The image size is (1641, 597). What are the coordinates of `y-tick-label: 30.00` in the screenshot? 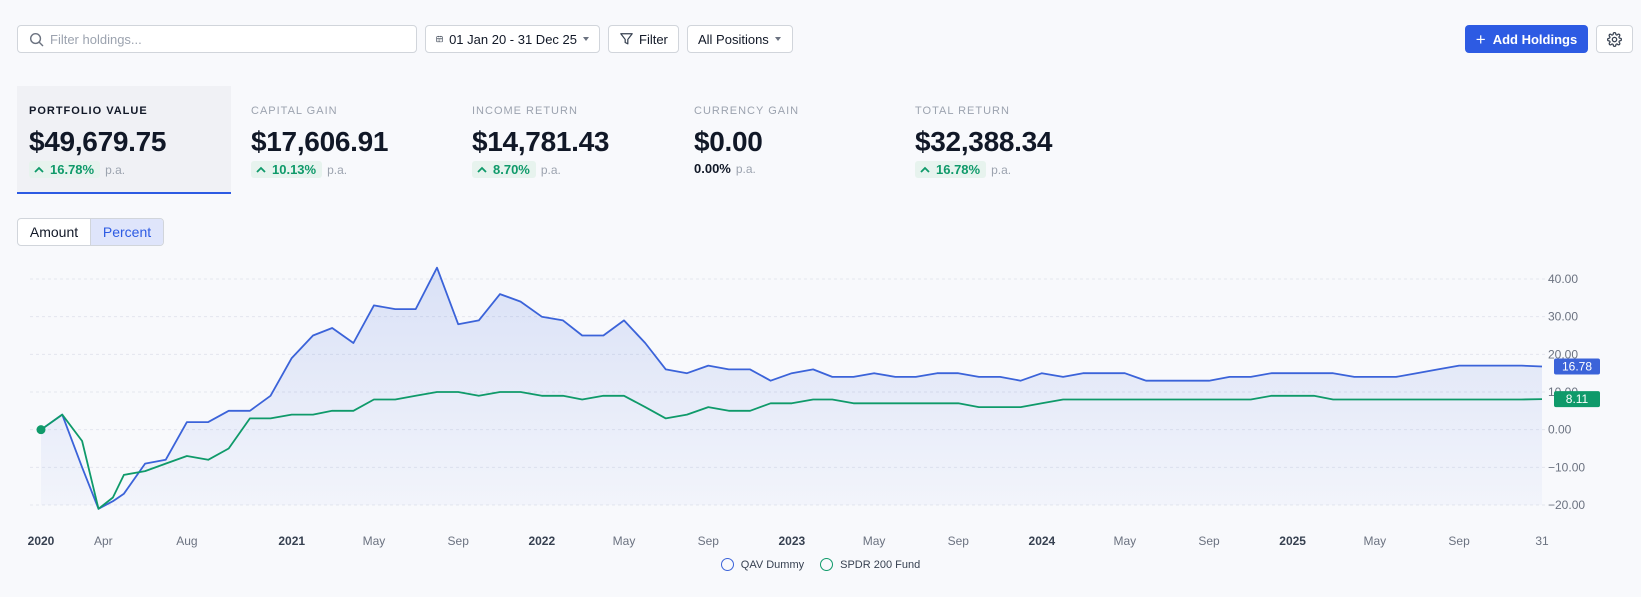 It's located at (1563, 317).